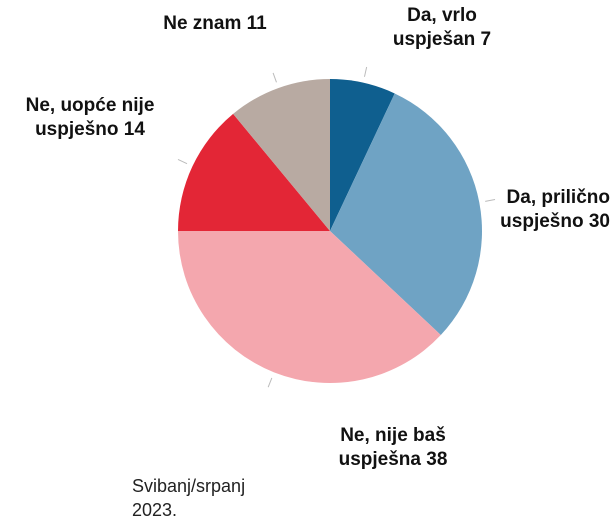  What do you see at coordinates (189, 498) in the screenshot?
I see `note: Svibanj/srpanj 2023.` at bounding box center [189, 498].